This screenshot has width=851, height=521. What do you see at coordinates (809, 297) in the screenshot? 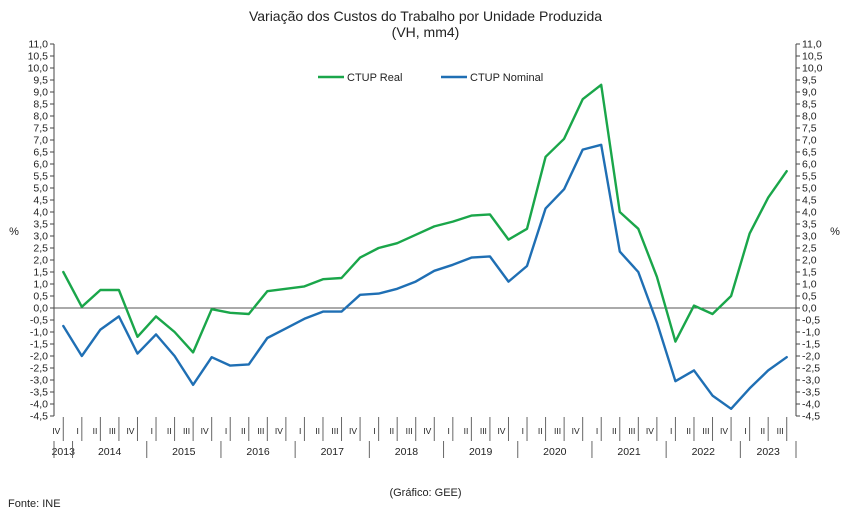
I see `y-tick-label-right: 0,5` at bounding box center [809, 297].